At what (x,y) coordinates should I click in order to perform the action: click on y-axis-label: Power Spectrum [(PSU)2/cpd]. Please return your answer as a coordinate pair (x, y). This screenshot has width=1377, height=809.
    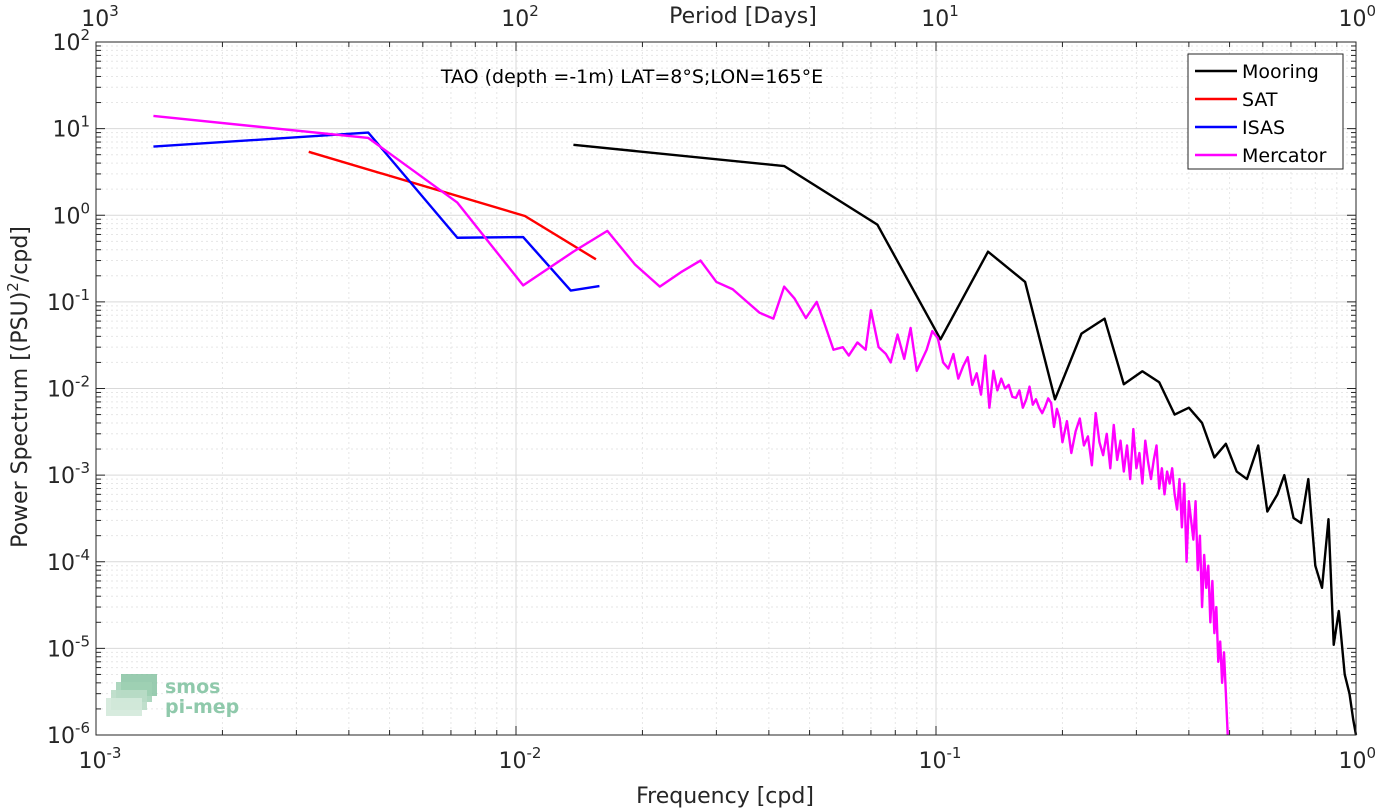
    Looking at the image, I should click on (18, 387).